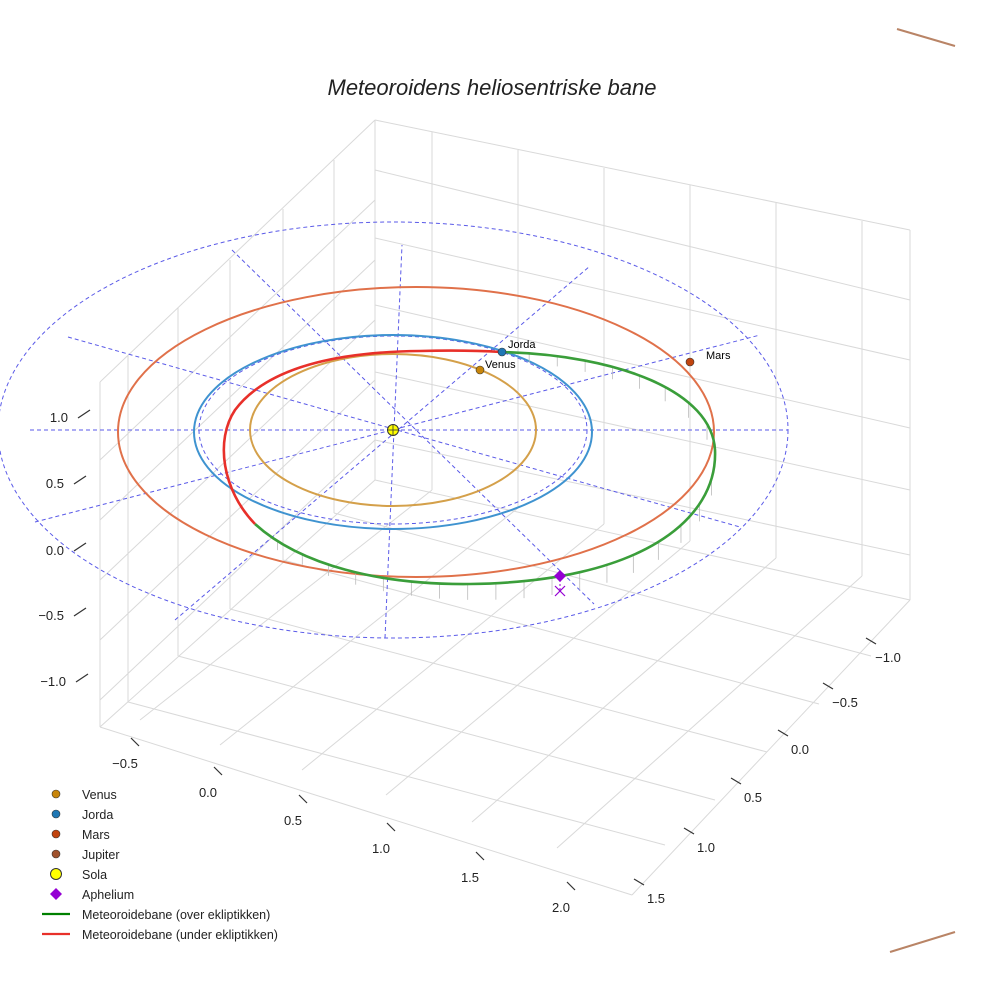  I want to click on z-axis-ticks: 1.0 0.5 0.0 −0.5 −1.0, so click(64, 549).